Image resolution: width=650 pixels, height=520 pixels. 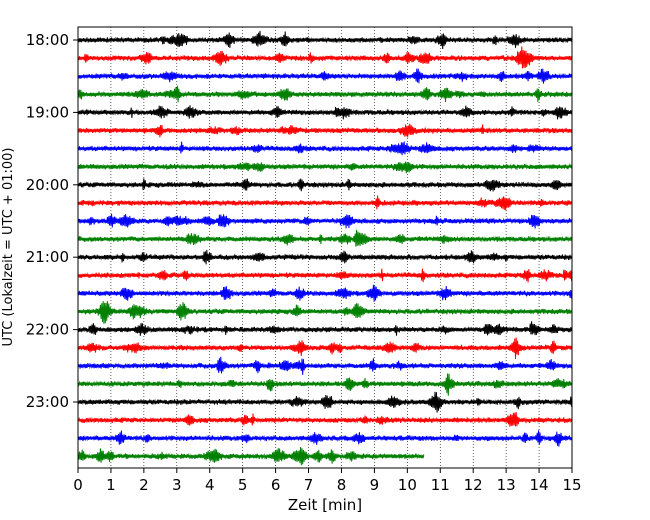 I want to click on x-axis-label: Zeit [min], so click(x=325, y=505).